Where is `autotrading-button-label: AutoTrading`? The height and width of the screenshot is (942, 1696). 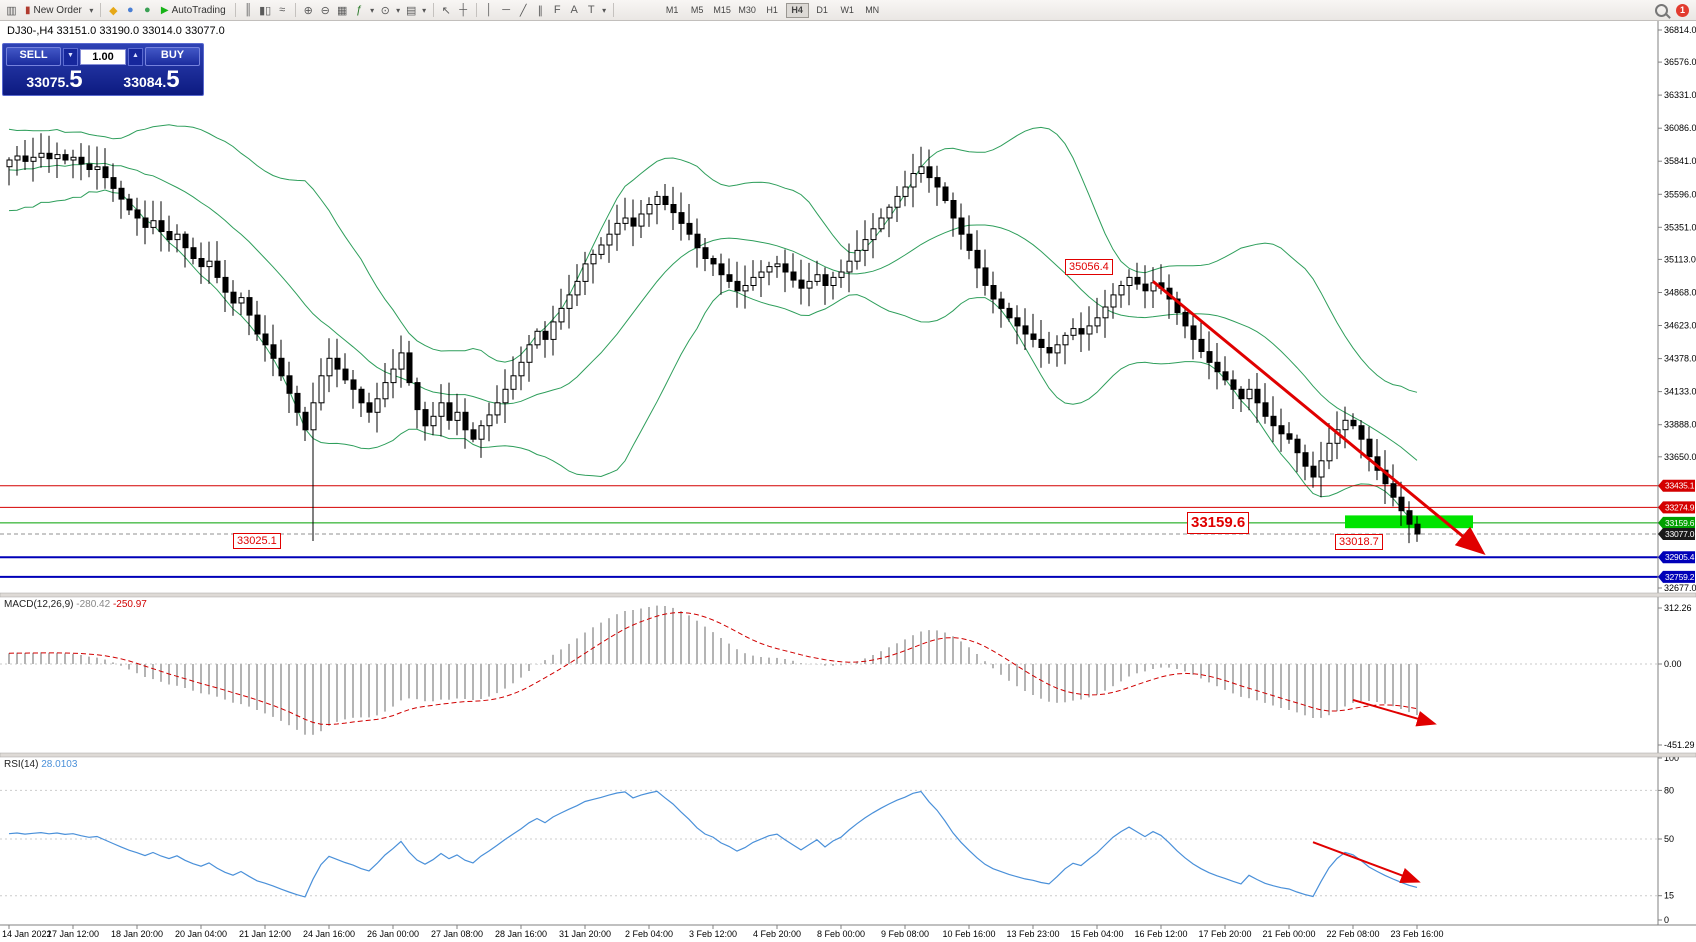 autotrading-button-label: AutoTrading is located at coordinates (198, 10).